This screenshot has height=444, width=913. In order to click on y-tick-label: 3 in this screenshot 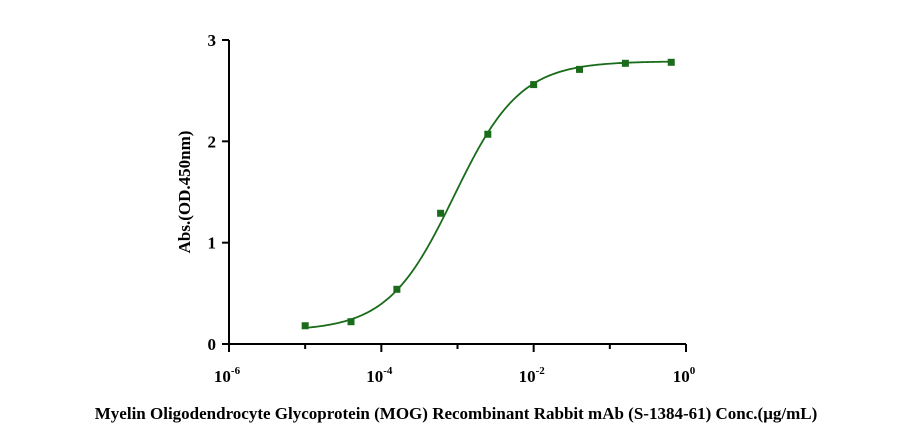, I will do `click(212, 40)`.